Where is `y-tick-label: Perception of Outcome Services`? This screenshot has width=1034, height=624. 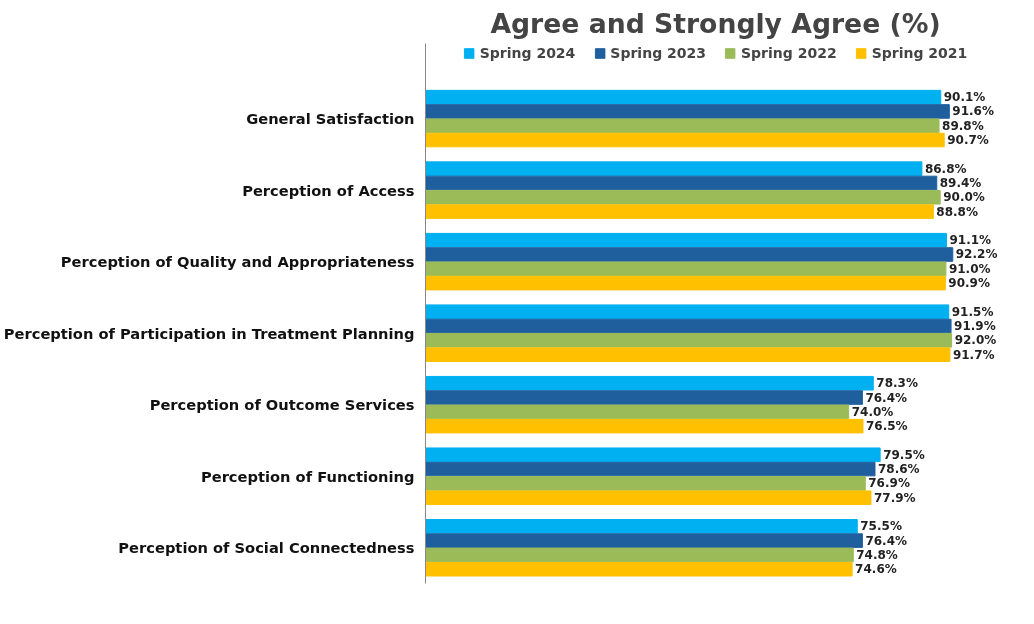
y-tick-label: Perception of Outcome Services is located at coordinates (282, 405).